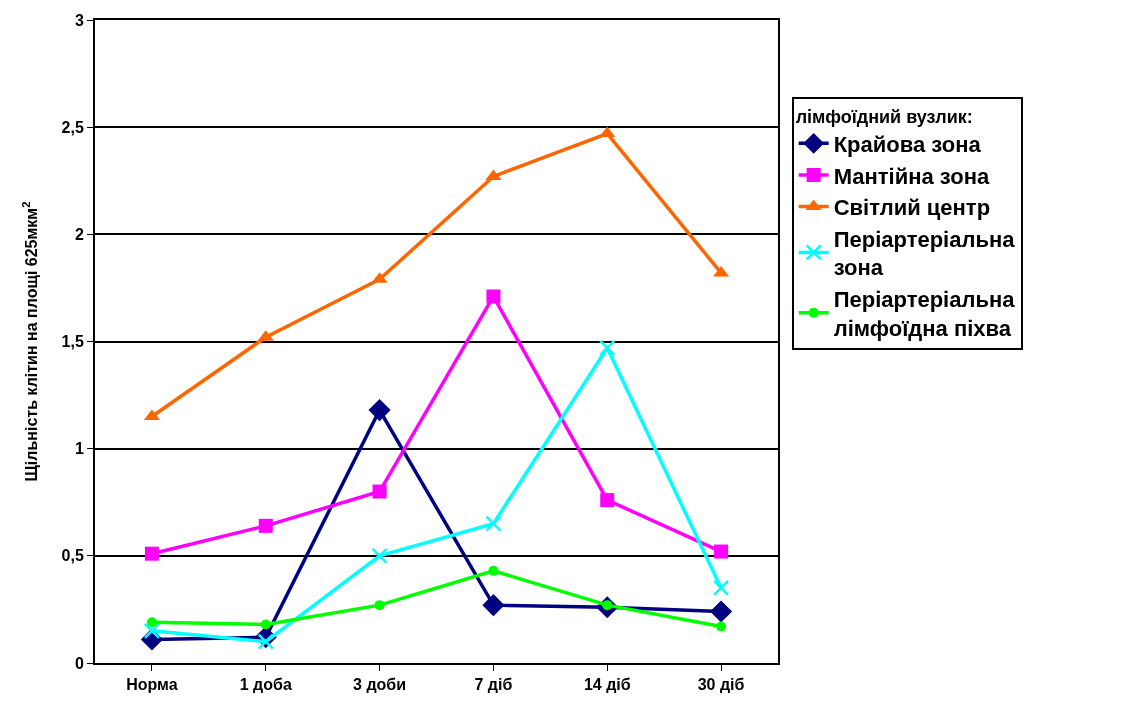  I want to click on y-tick-label: 3, so click(79, 20).